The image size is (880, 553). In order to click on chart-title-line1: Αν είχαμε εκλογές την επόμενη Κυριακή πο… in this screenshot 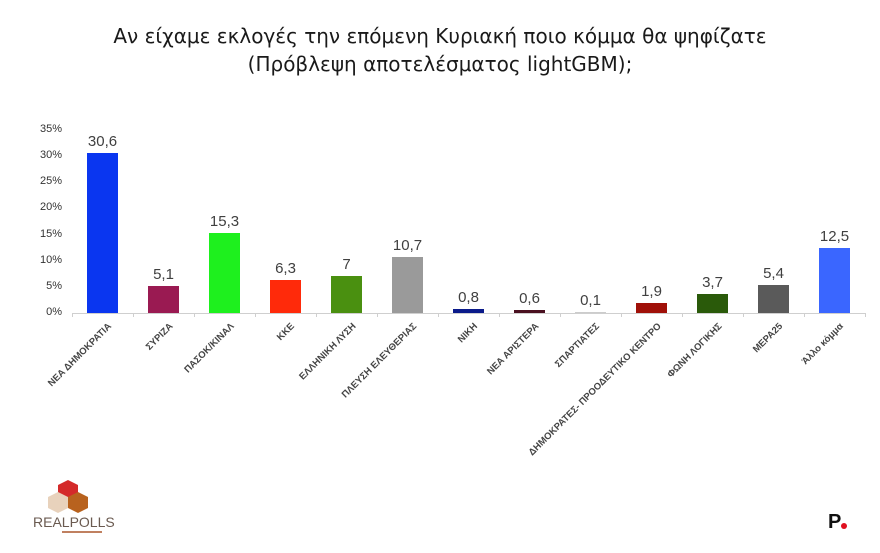, I will do `click(440, 36)`.